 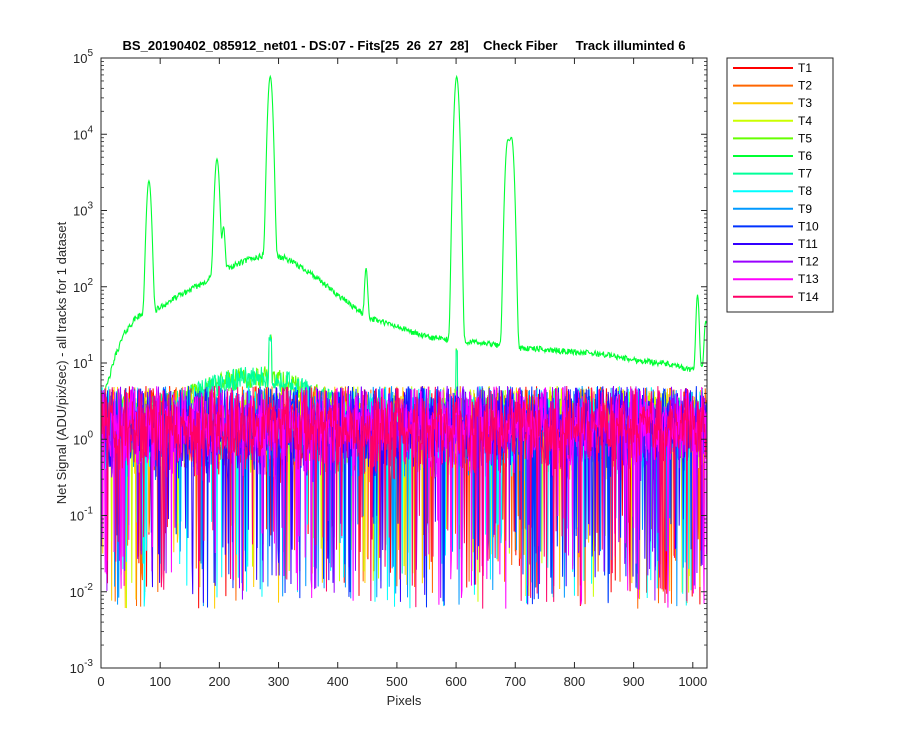 What do you see at coordinates (805, 86) in the screenshot?
I see `legend-label-t2: T2` at bounding box center [805, 86].